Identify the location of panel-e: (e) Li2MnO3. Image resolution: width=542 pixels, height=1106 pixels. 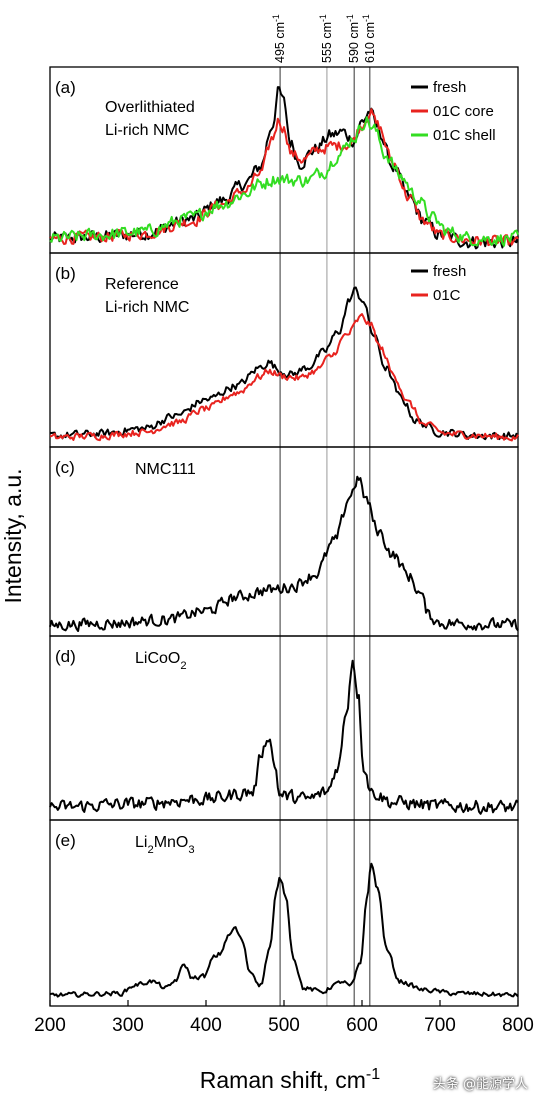
(284, 913).